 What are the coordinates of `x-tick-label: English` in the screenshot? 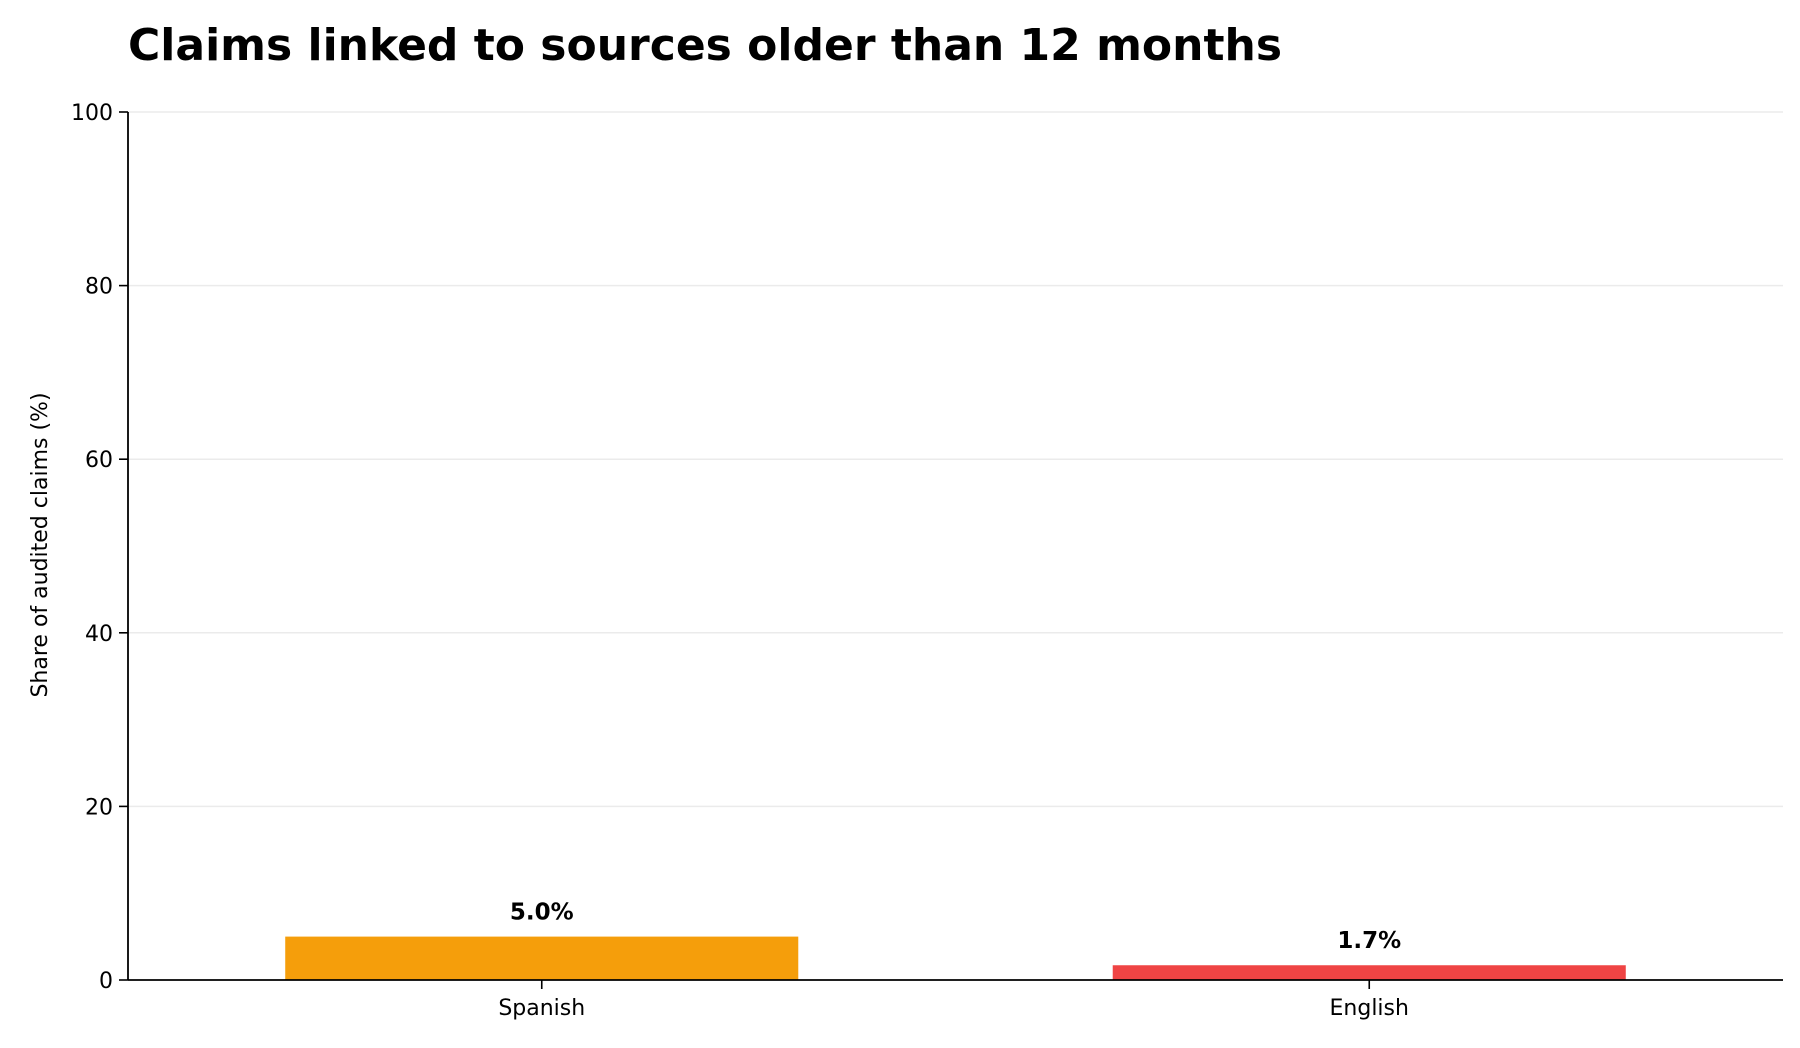 It's located at (1369, 1008).